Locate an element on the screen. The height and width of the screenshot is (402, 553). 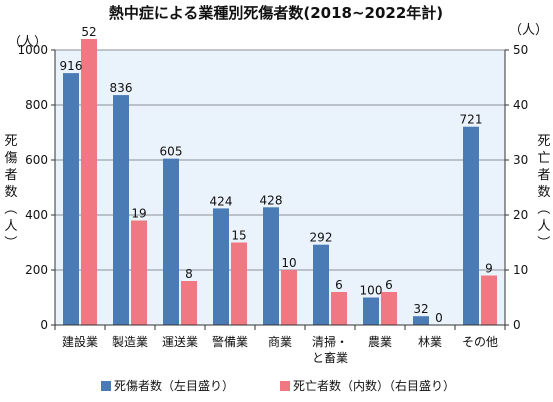
right-tick-label: 20 is located at coordinates (520, 215).